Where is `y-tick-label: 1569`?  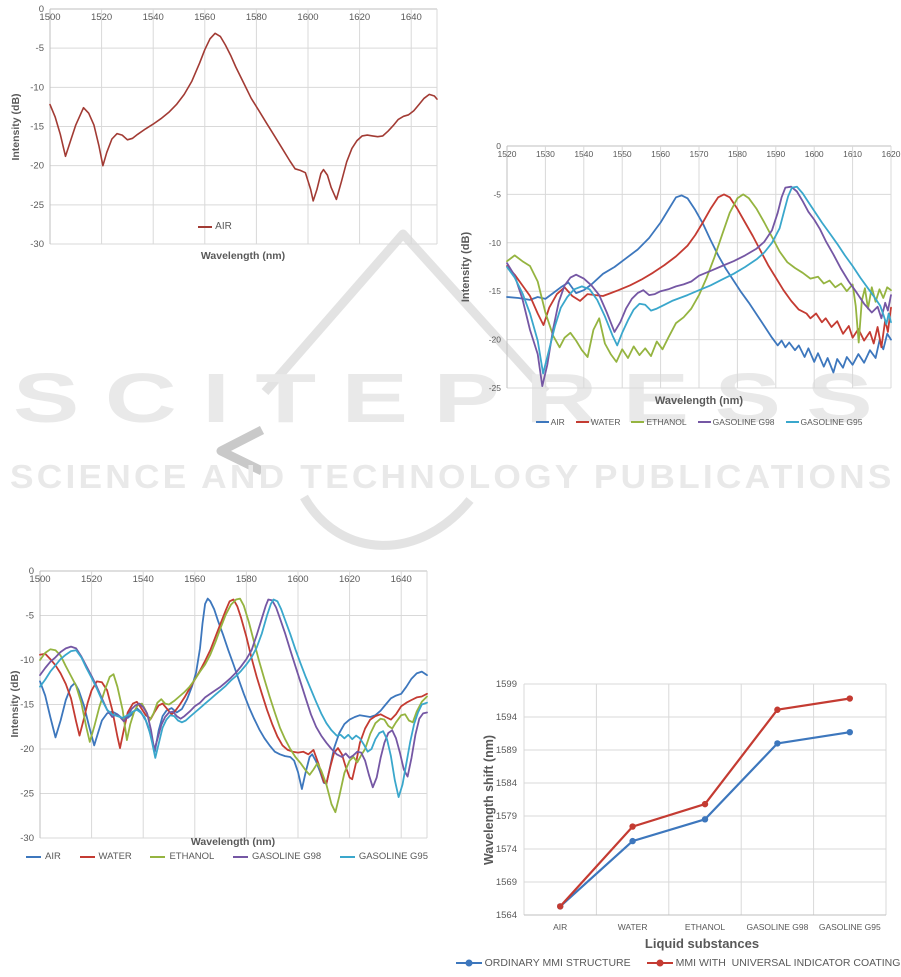 y-tick-label: 1569 is located at coordinates (506, 882).